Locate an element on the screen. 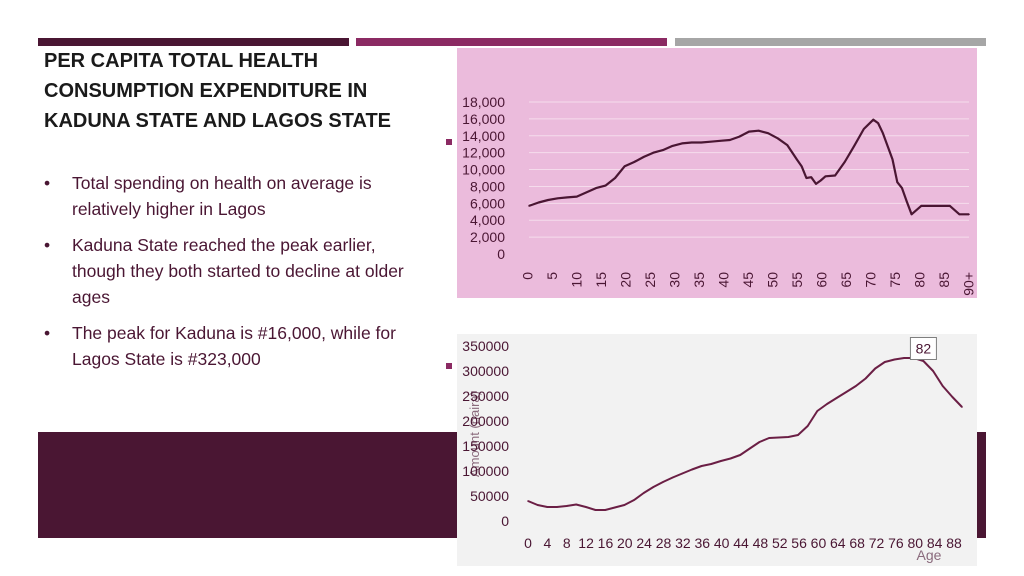 This screenshot has width=1024, height=576. x-tick-label: 32 is located at coordinates (683, 543).